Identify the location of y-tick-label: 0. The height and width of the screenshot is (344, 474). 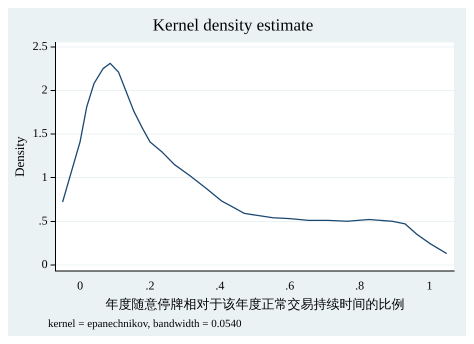
(45, 264).